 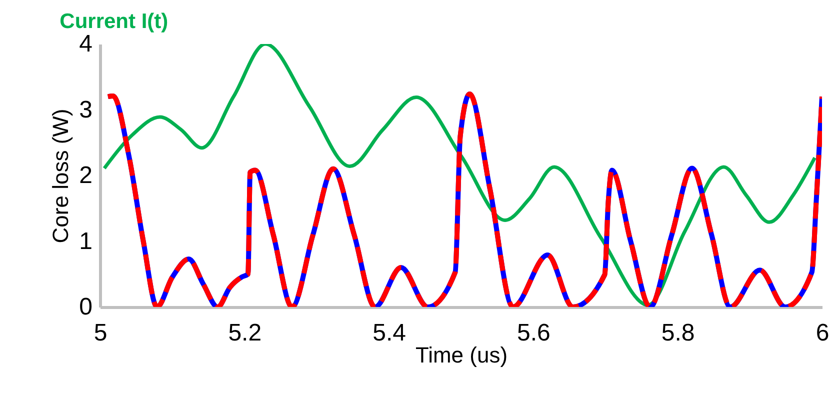 I want to click on y-tick-label: 3, so click(x=85, y=110).